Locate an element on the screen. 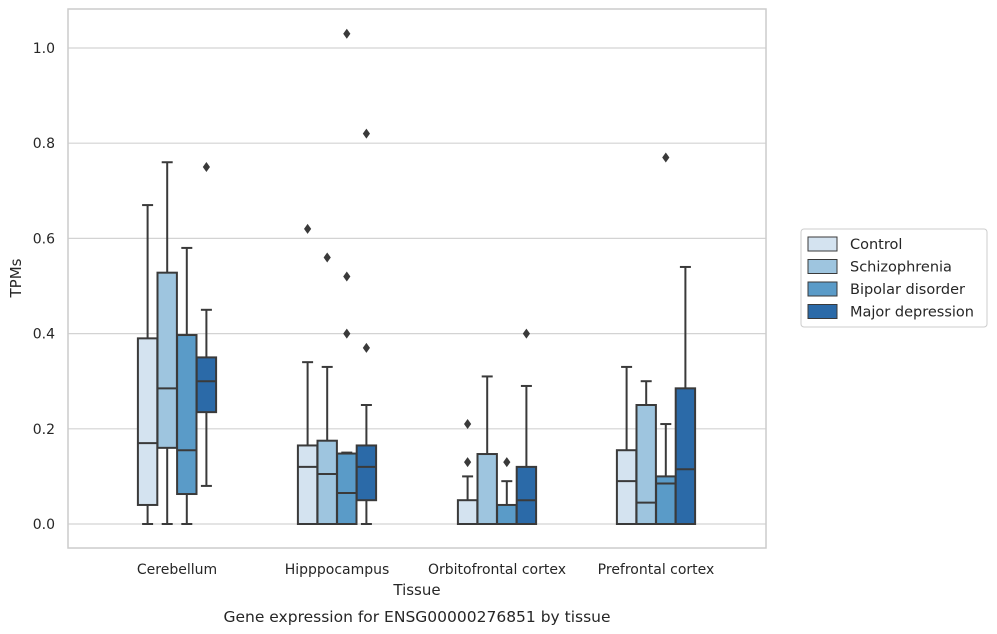 The width and height of the screenshot is (997, 634). legend-label: Schizophrenia is located at coordinates (901, 268).